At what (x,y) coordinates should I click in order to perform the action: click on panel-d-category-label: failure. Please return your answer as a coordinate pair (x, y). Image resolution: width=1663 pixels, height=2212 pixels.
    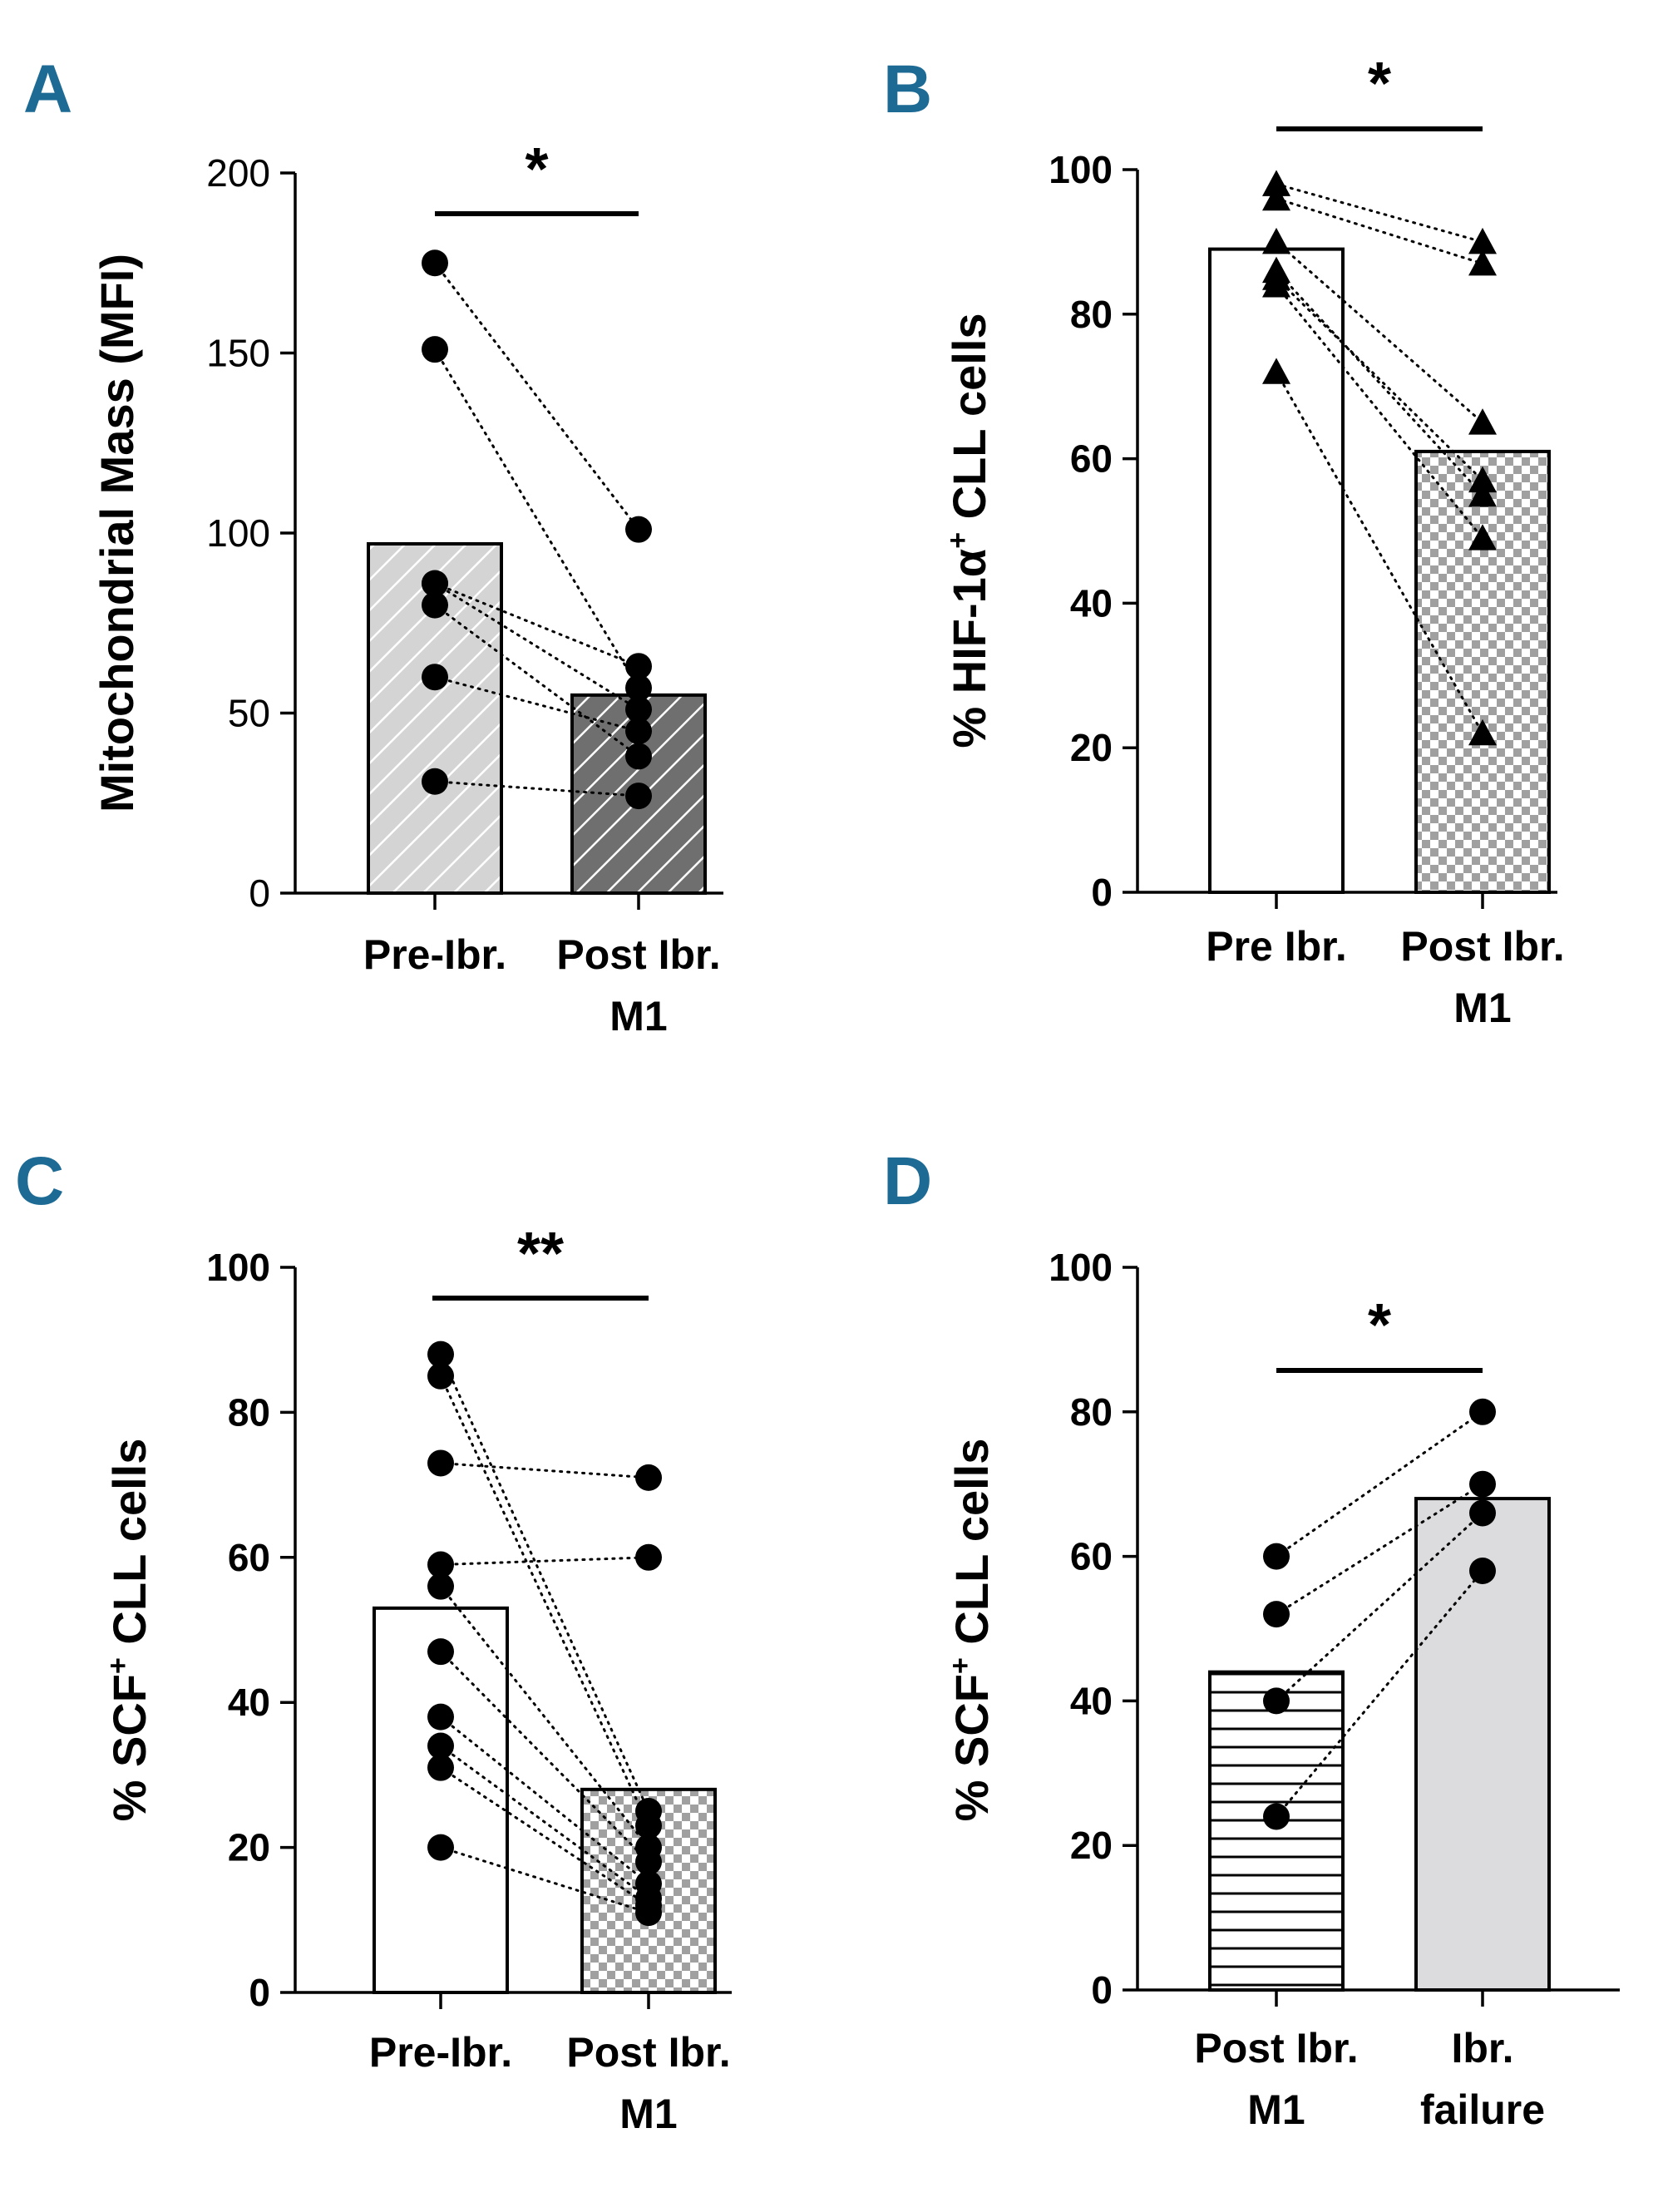
    Looking at the image, I should click on (1482, 2109).